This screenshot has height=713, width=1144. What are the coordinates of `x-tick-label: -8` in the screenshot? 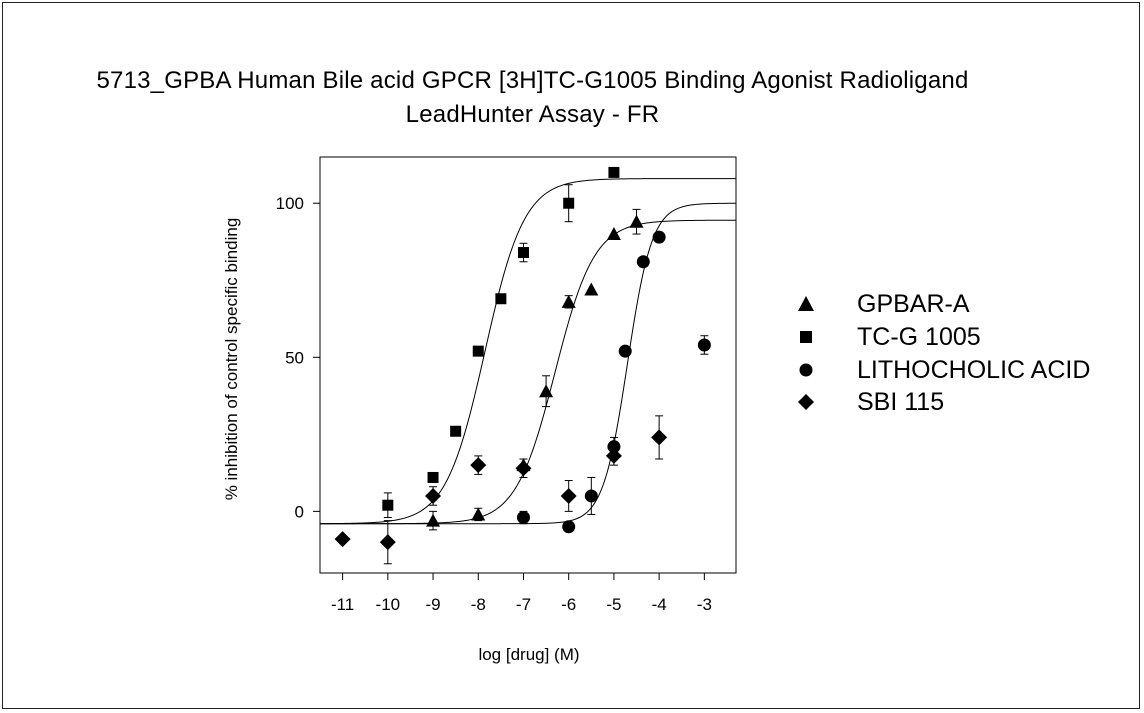 It's located at (478, 604).